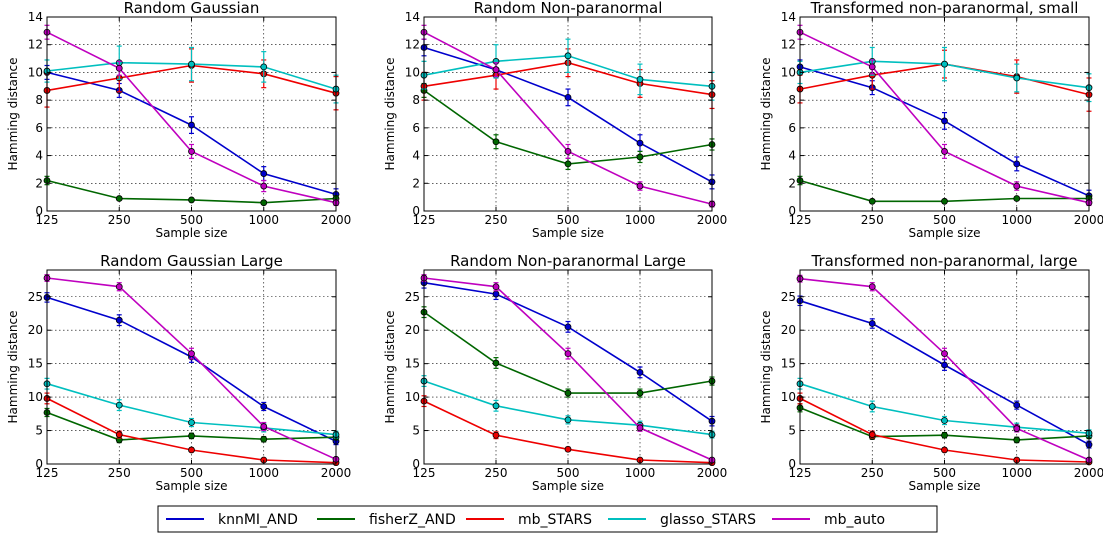 The height and width of the screenshot is (535, 1103). Describe the element at coordinates (529, 520) in the screenshot. I see `legend-entry: mb_STARS` at that location.